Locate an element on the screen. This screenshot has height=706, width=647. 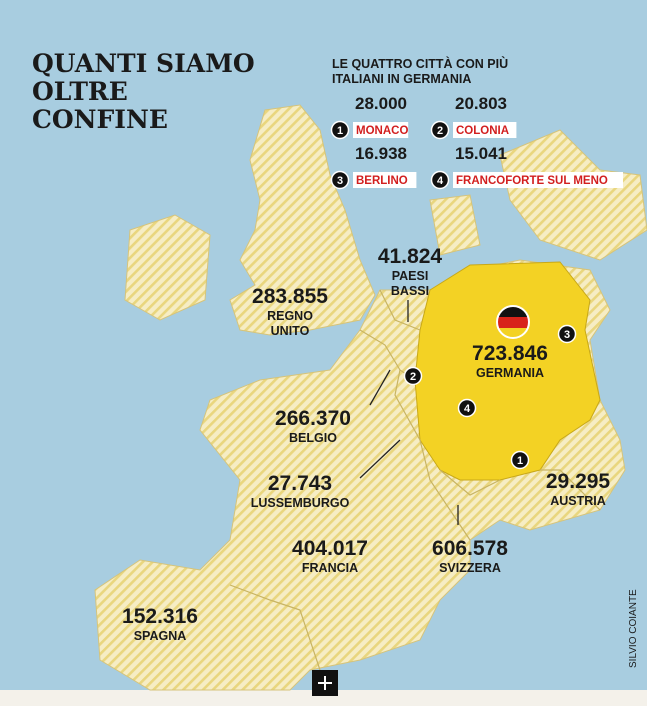
country-value: 606.578 is located at coordinates (470, 548).